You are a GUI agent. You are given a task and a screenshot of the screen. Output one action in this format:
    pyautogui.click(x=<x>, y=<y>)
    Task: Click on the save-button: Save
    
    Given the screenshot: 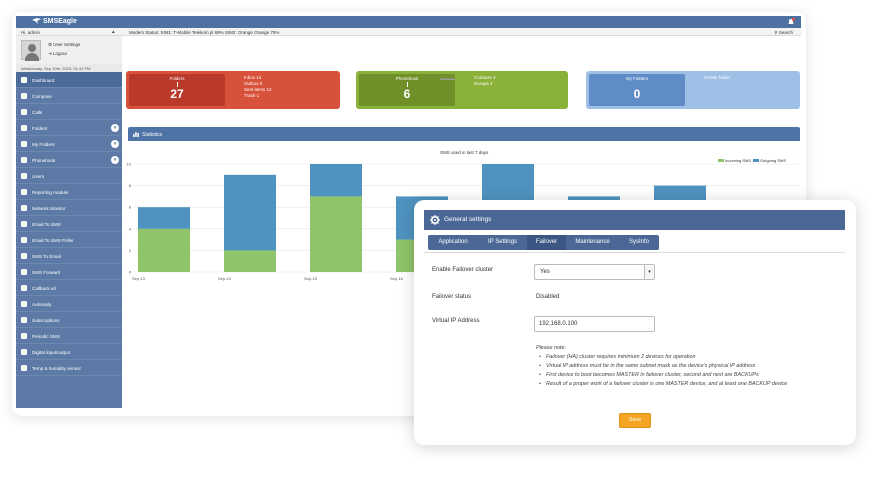 What is the action you would take?
    pyautogui.click(x=635, y=420)
    